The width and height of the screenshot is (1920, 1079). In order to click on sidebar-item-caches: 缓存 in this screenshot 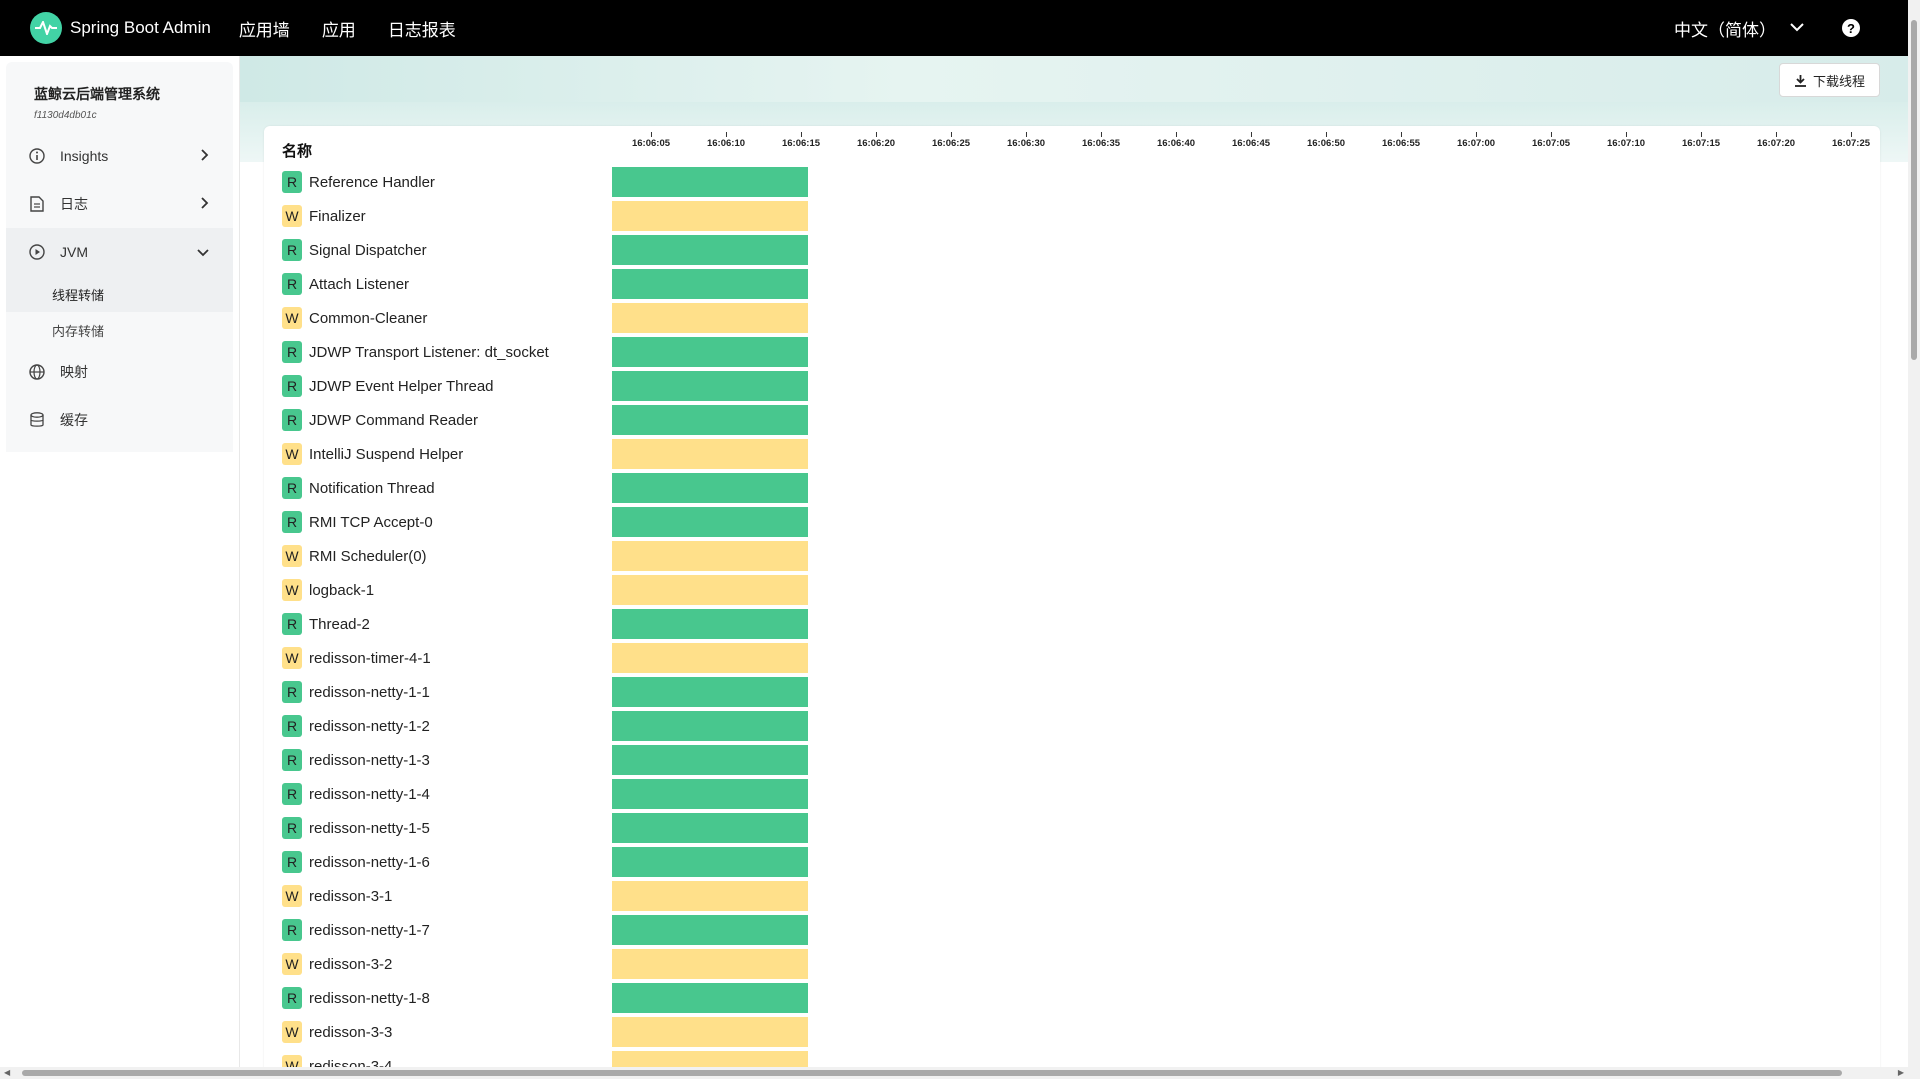, I will do `click(119, 420)`.